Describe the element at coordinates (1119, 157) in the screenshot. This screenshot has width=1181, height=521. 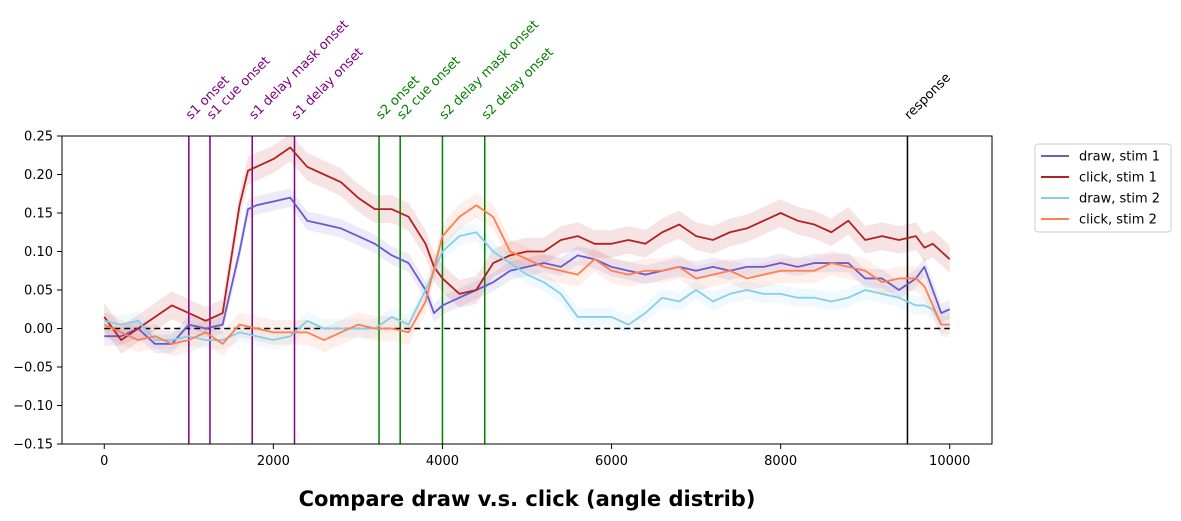
I see `legend-label-0: draw, stim 1` at that location.